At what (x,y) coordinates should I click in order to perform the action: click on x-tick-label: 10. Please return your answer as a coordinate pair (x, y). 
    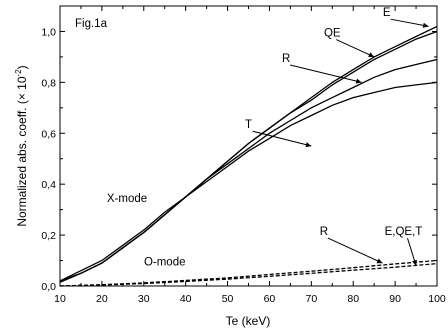
    Looking at the image, I should click on (60, 299).